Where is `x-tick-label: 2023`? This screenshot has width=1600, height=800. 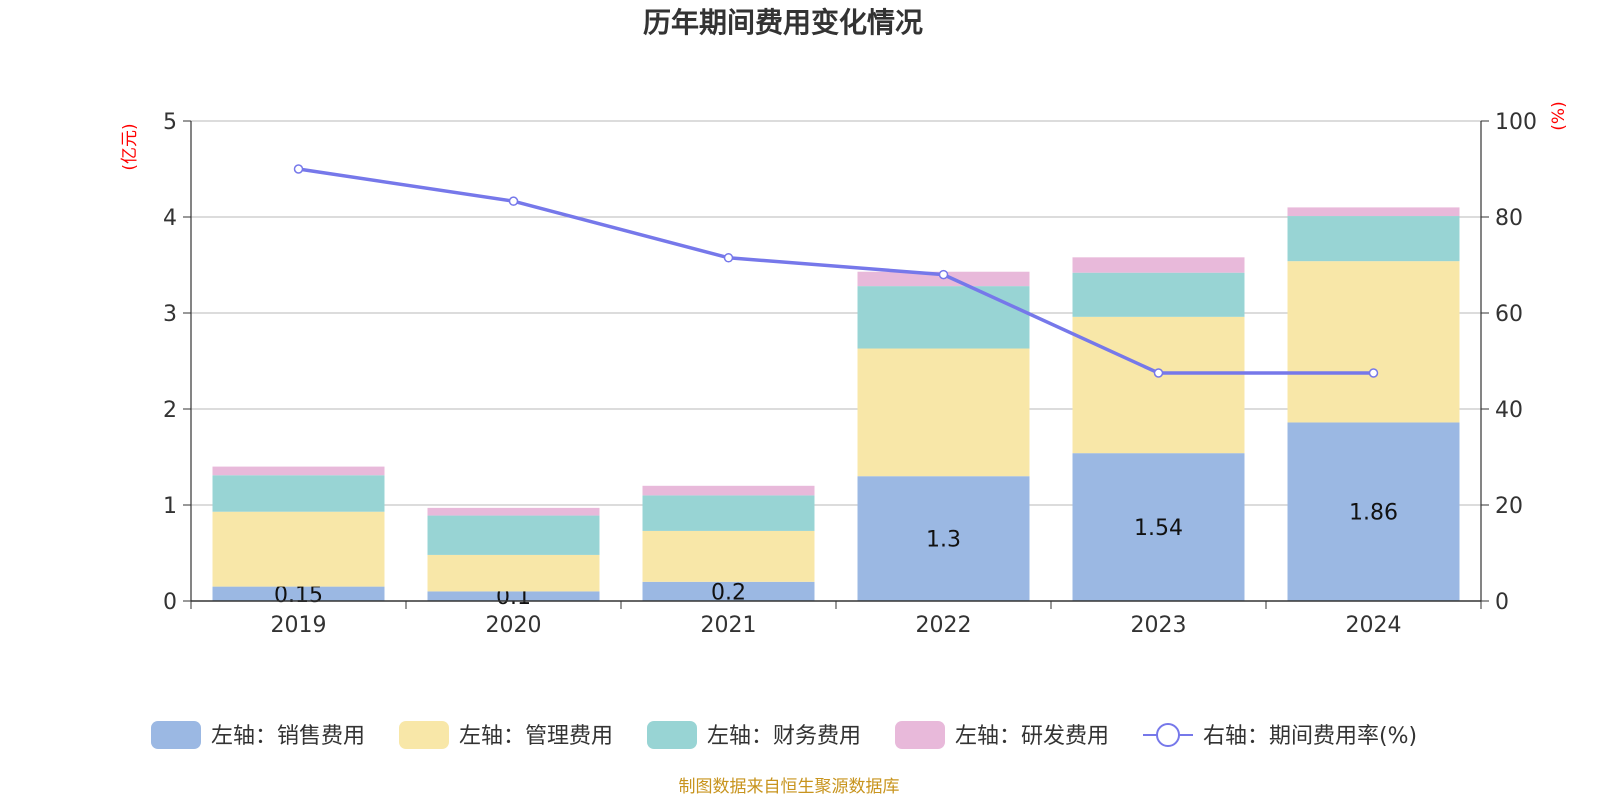 x-tick-label: 2023 is located at coordinates (1159, 625).